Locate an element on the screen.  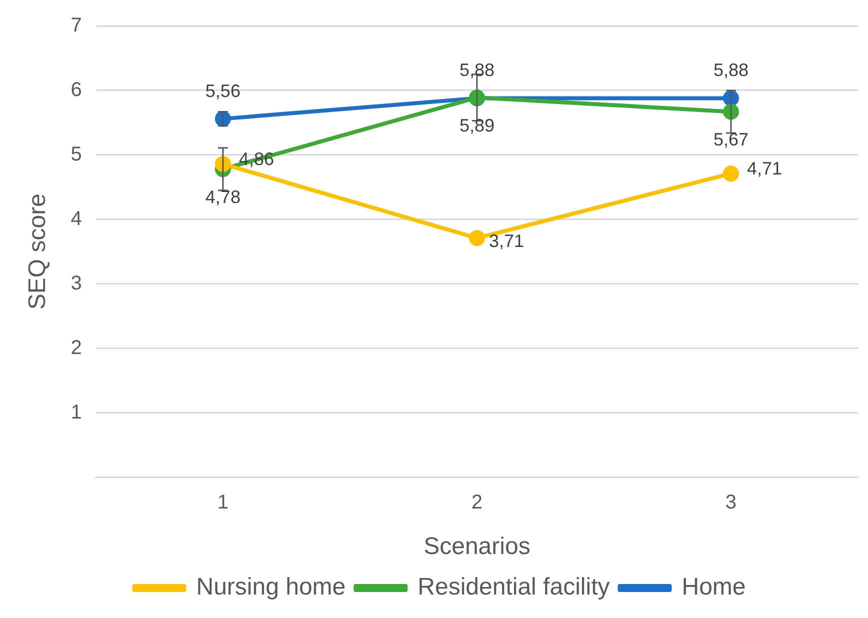
x-tick-label: 3 is located at coordinates (731, 503).